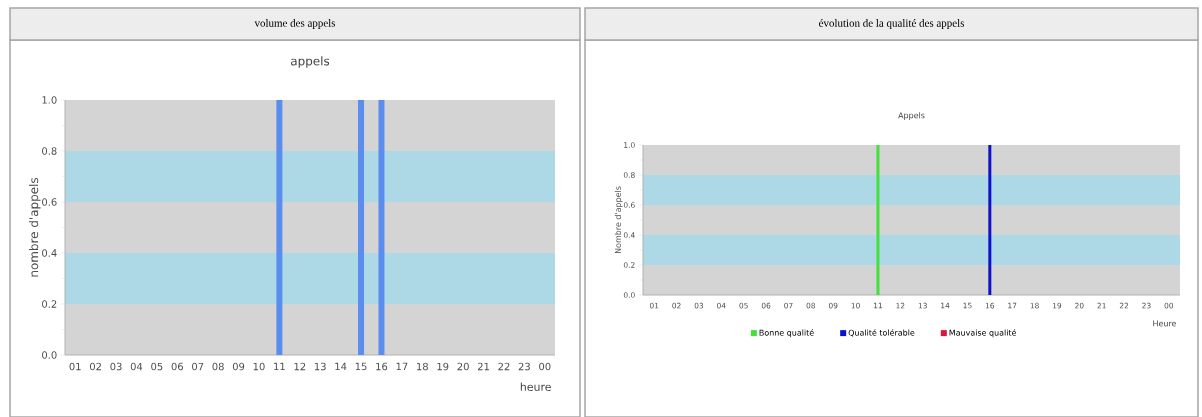 Image resolution: width=1202 pixels, height=417 pixels. What do you see at coordinates (238, 366) in the screenshot?
I see `x-tick-label: 09` at bounding box center [238, 366].